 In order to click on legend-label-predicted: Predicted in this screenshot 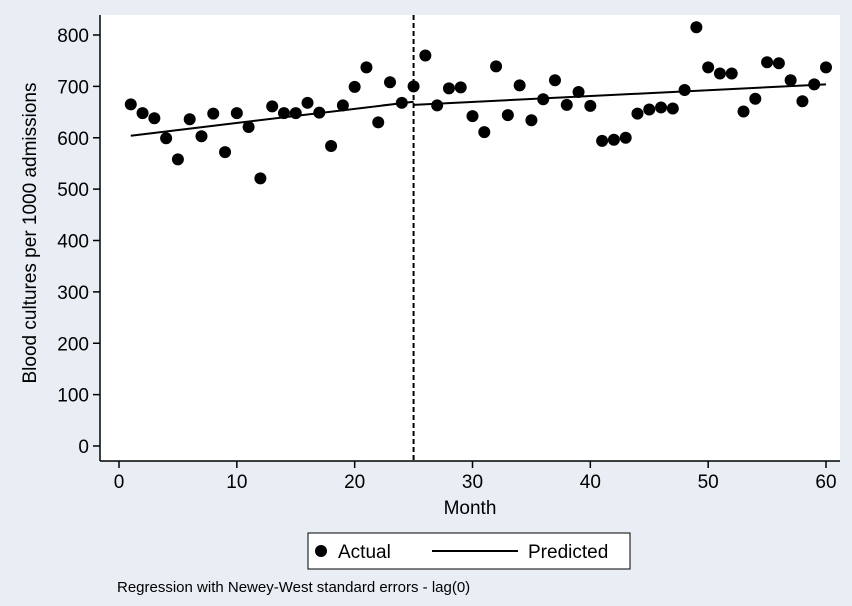, I will do `click(568, 552)`.